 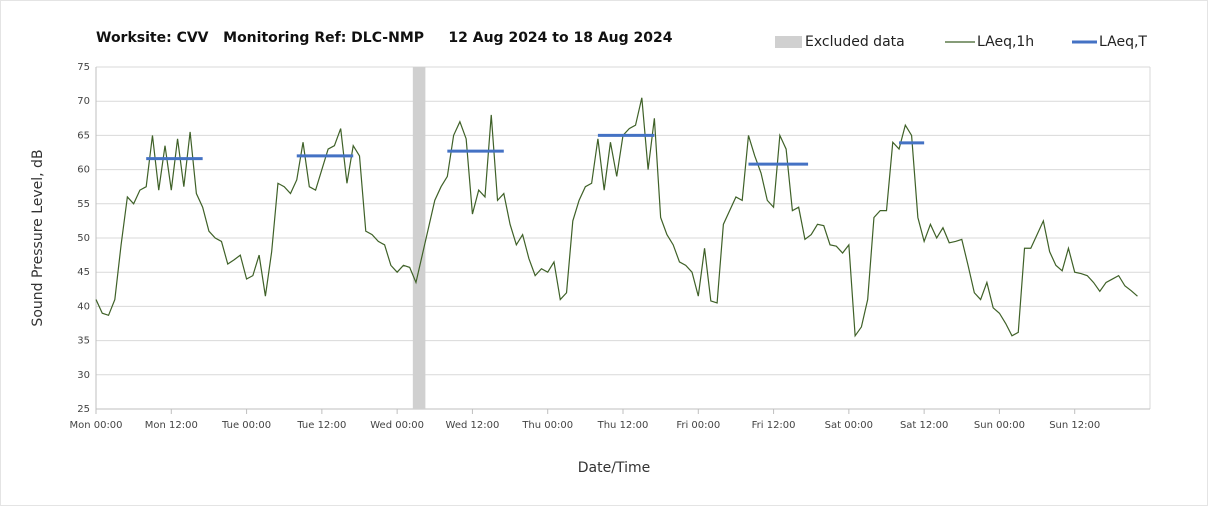 I want to click on y-tick-label: 60, so click(x=83, y=170).